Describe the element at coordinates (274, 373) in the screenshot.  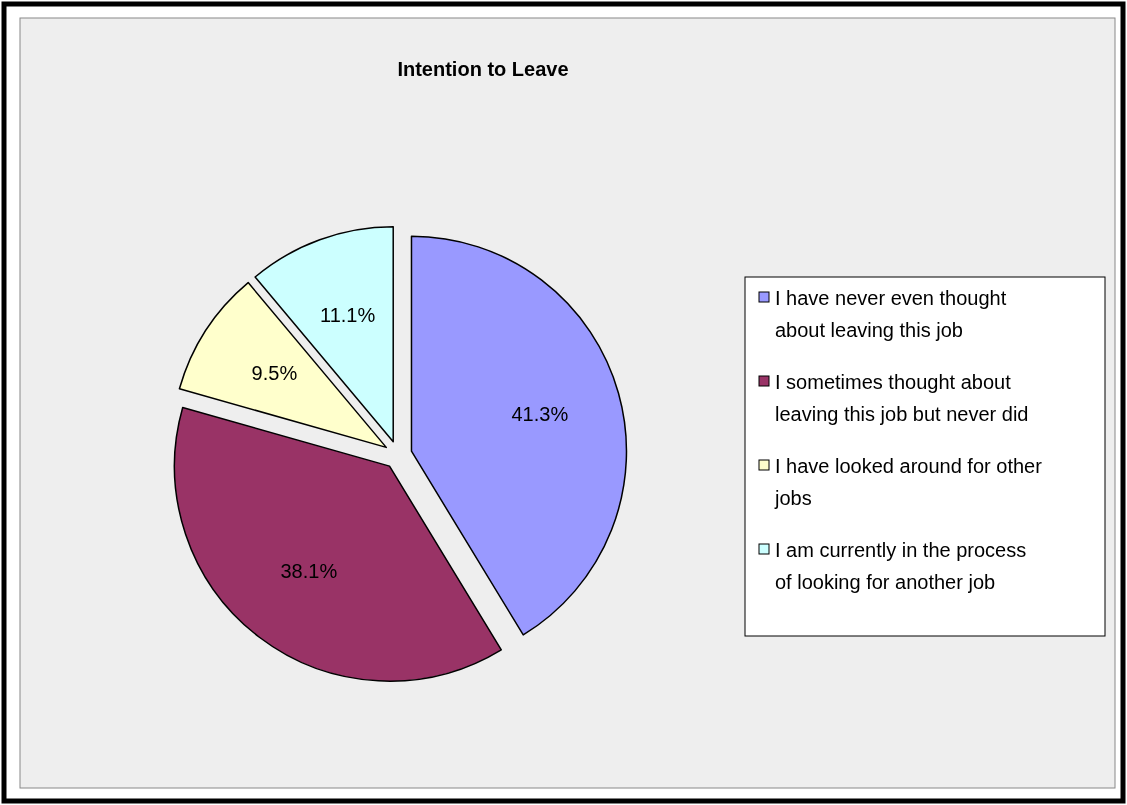
I see `data-label: 9.5%` at that location.